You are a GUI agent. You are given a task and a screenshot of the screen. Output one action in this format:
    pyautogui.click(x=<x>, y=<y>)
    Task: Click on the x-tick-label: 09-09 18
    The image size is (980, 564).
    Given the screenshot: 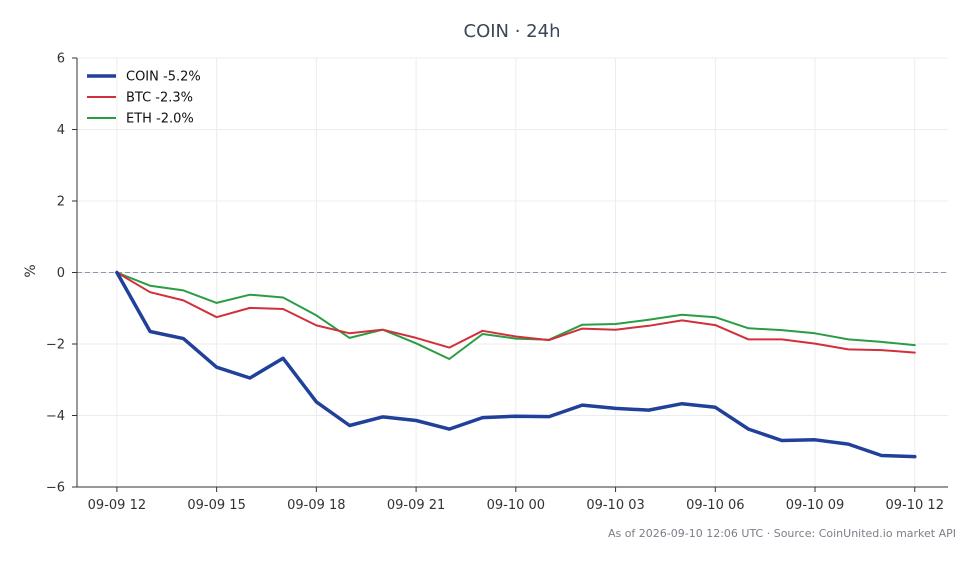 What is the action you would take?
    pyautogui.click(x=316, y=505)
    